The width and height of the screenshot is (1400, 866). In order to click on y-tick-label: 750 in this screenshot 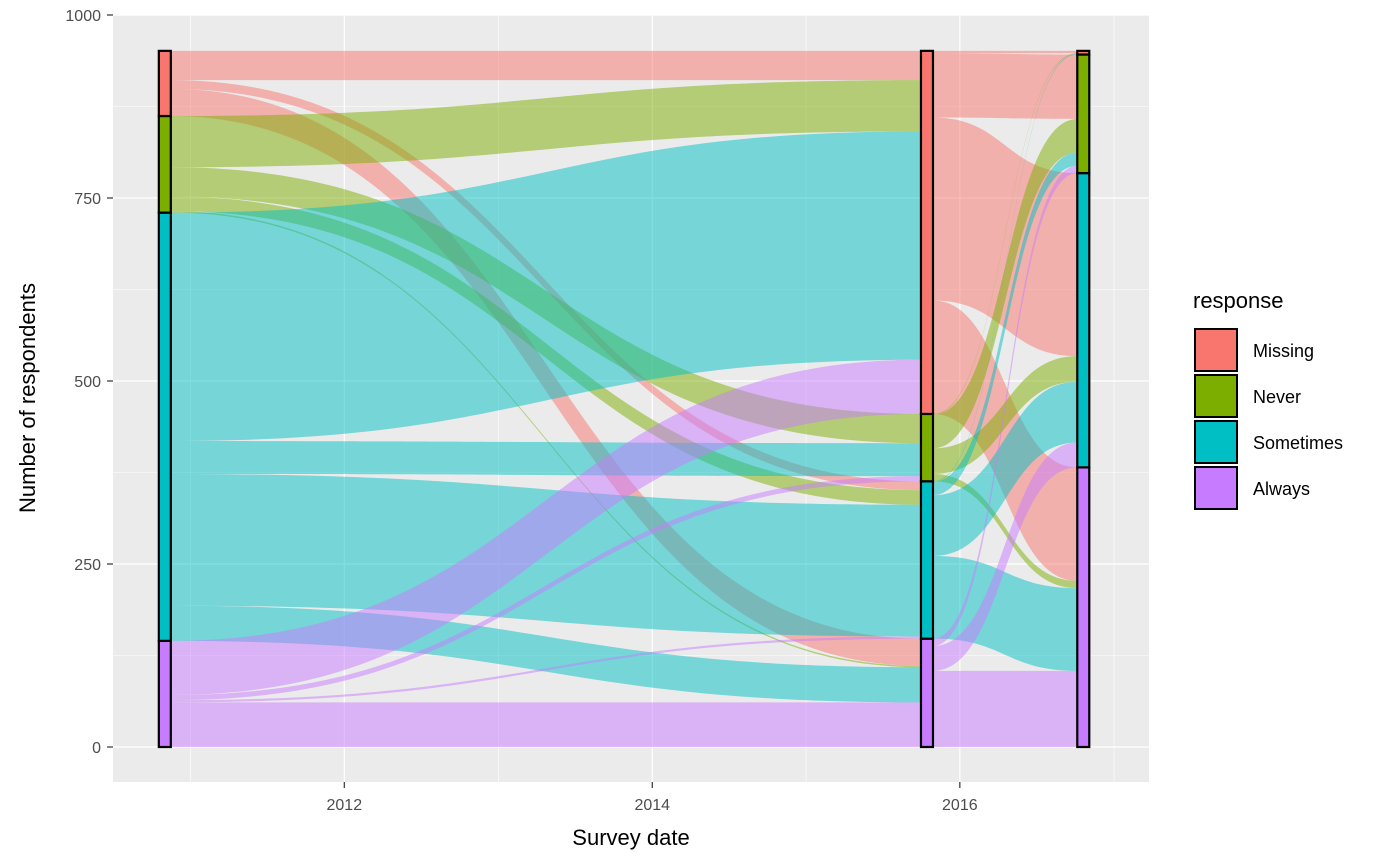, I will do `click(87, 199)`.